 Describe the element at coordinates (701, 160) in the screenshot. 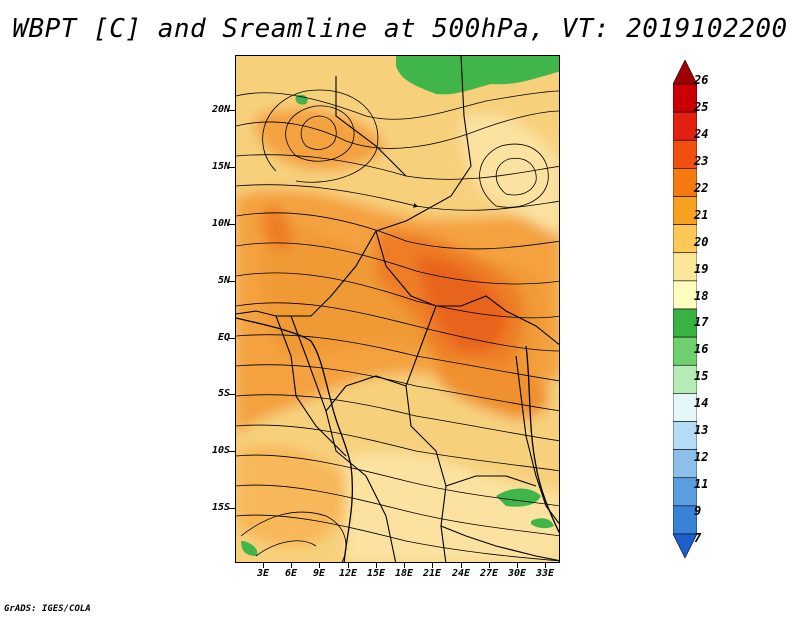

I see `colorbar-label: 23` at that location.